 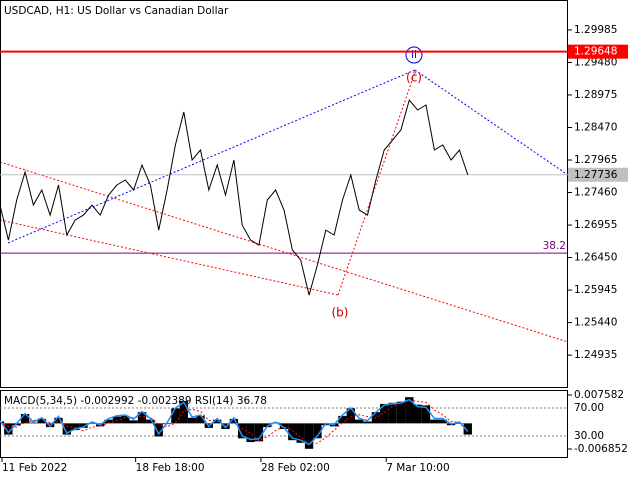 I want to click on rsi-value: 36.78, so click(x=252, y=401).